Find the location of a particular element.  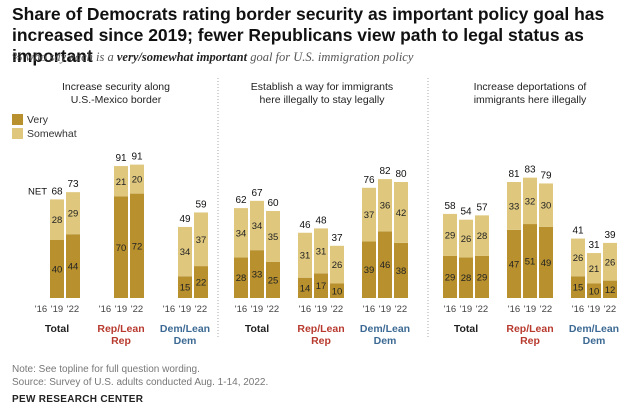

value-label-very: 14 is located at coordinates (305, 288).